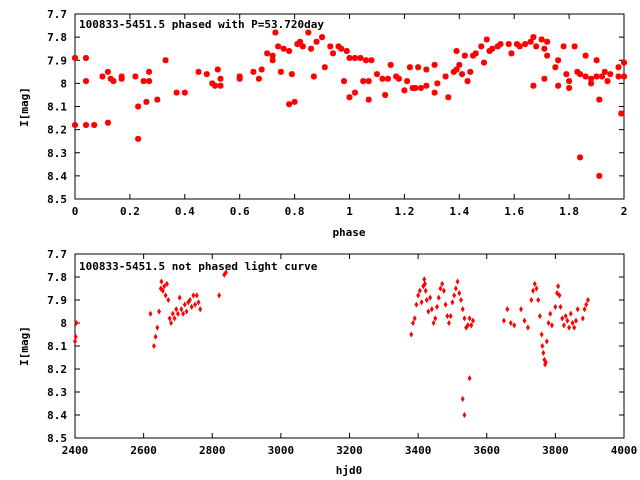  What do you see at coordinates (63, 323) in the screenshot?
I see `y-tick-label: 8` at bounding box center [63, 323].